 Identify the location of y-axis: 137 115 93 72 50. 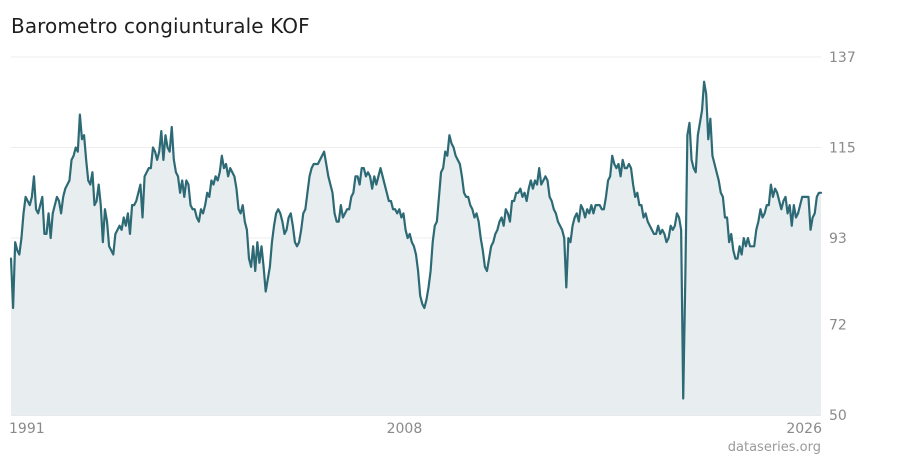
(842, 237).